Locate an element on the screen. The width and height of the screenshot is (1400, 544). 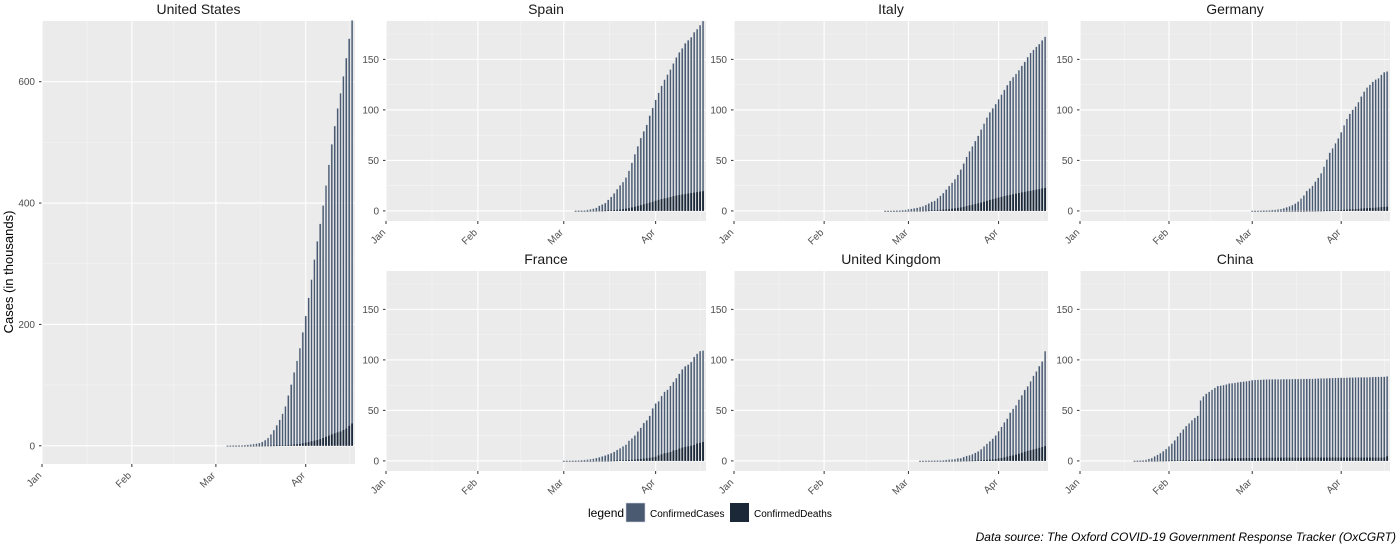
series-cases is located at coordinates (982, 406).